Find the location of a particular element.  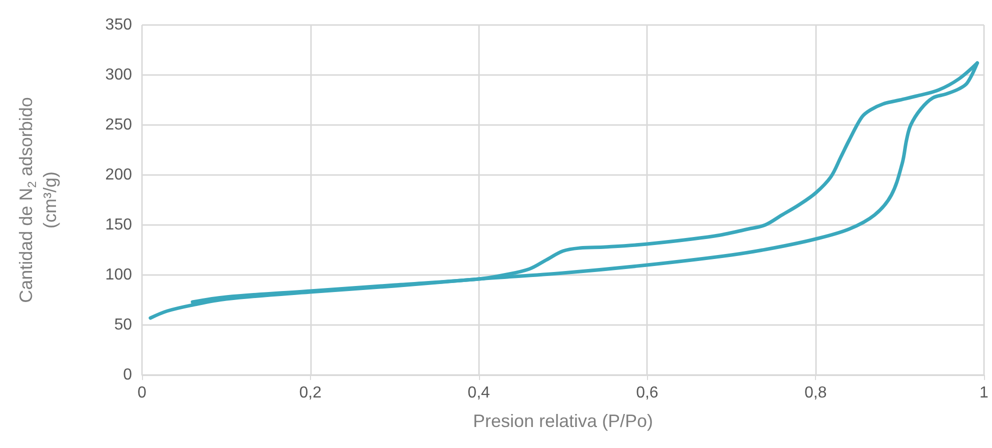

x-tick-label: 0 is located at coordinates (142, 393).